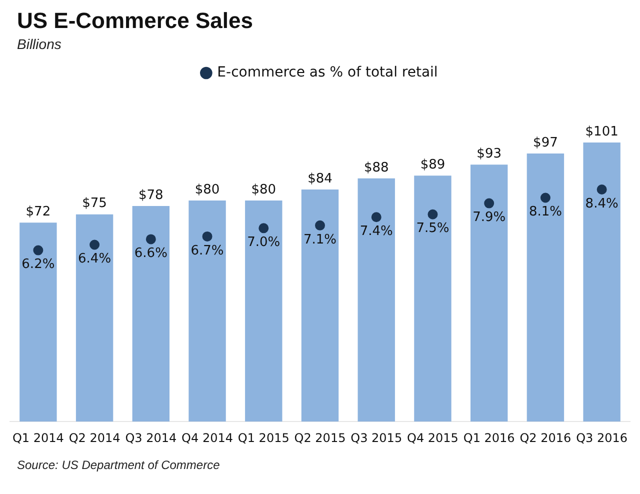 The image size is (640, 494). I want to click on x-tick-label: Q3 2015, so click(376, 437).